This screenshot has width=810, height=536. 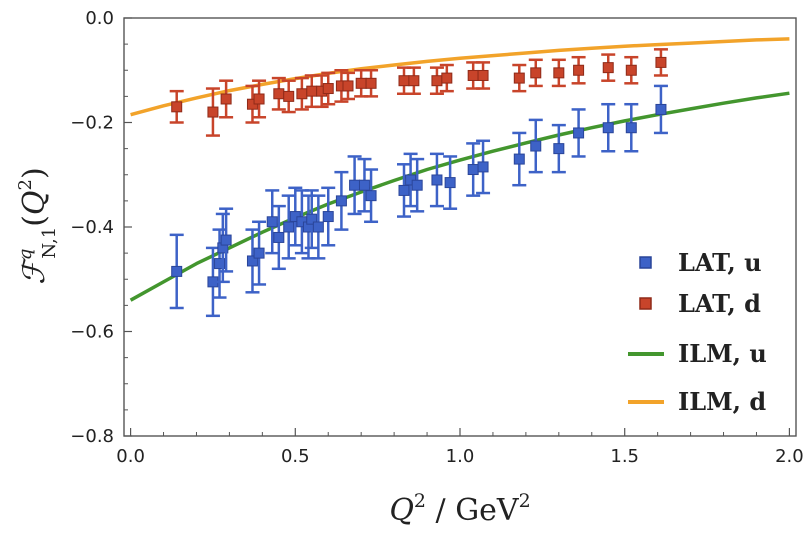 I want to click on x-tick-label: 0.0, so click(x=130, y=456).